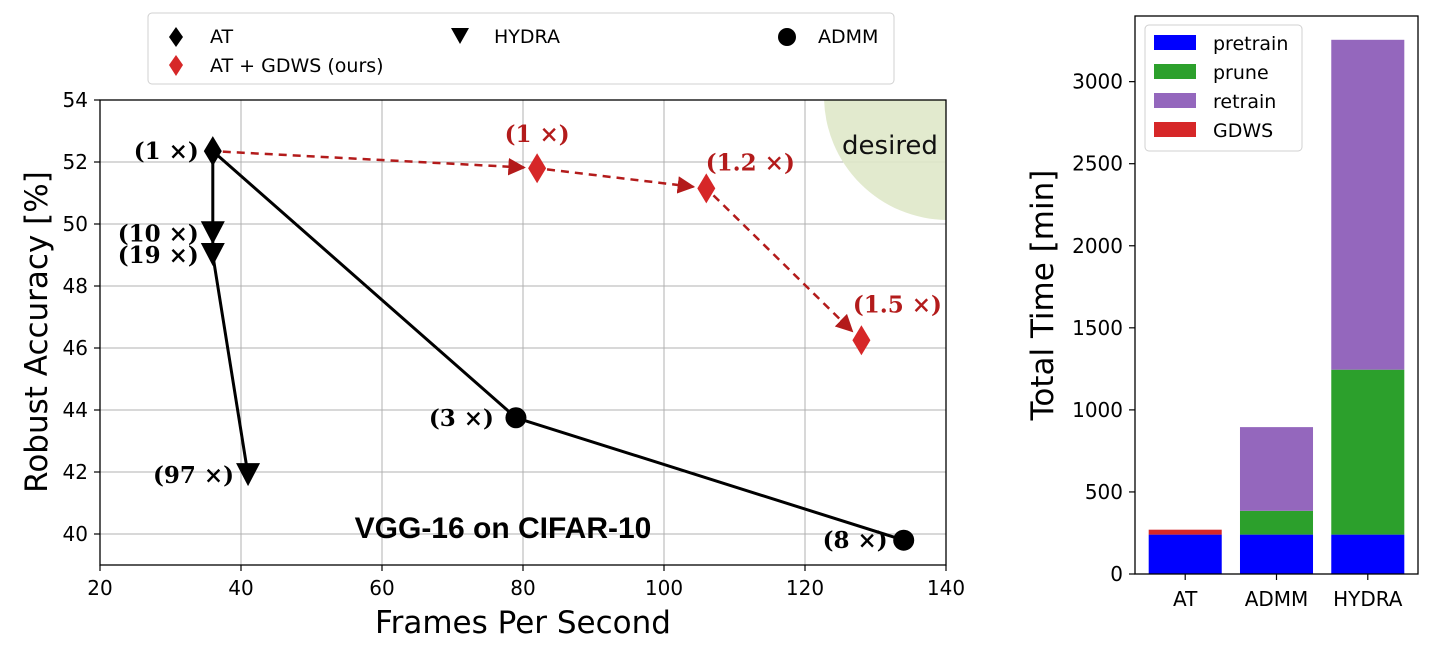 This screenshot has width=1455, height=646. Describe the element at coordinates (1116, 574) in the screenshot. I see `right-y-tick-label: 0` at that location.